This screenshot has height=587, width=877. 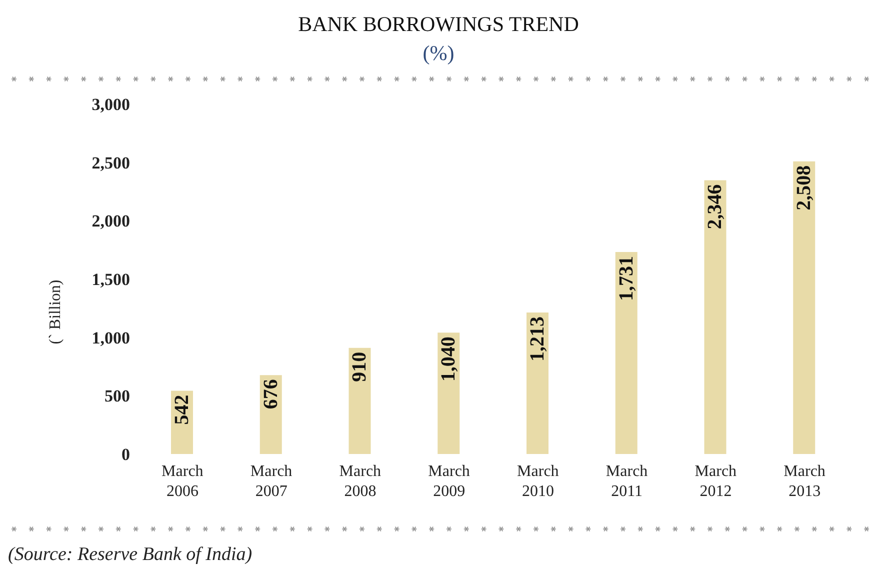 I want to click on chart-subtitle: (%), so click(x=439, y=53).